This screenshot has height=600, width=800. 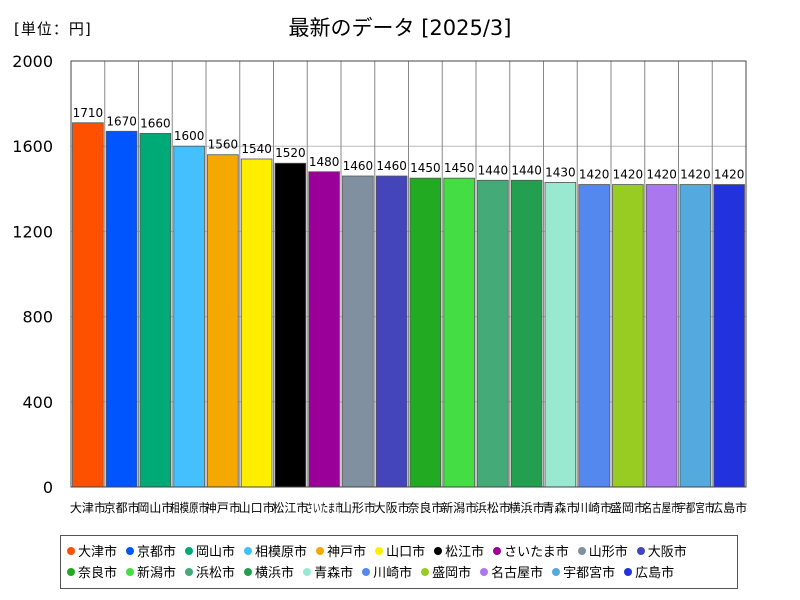 I want to click on y-tick-label: 2000, so click(x=32, y=61).